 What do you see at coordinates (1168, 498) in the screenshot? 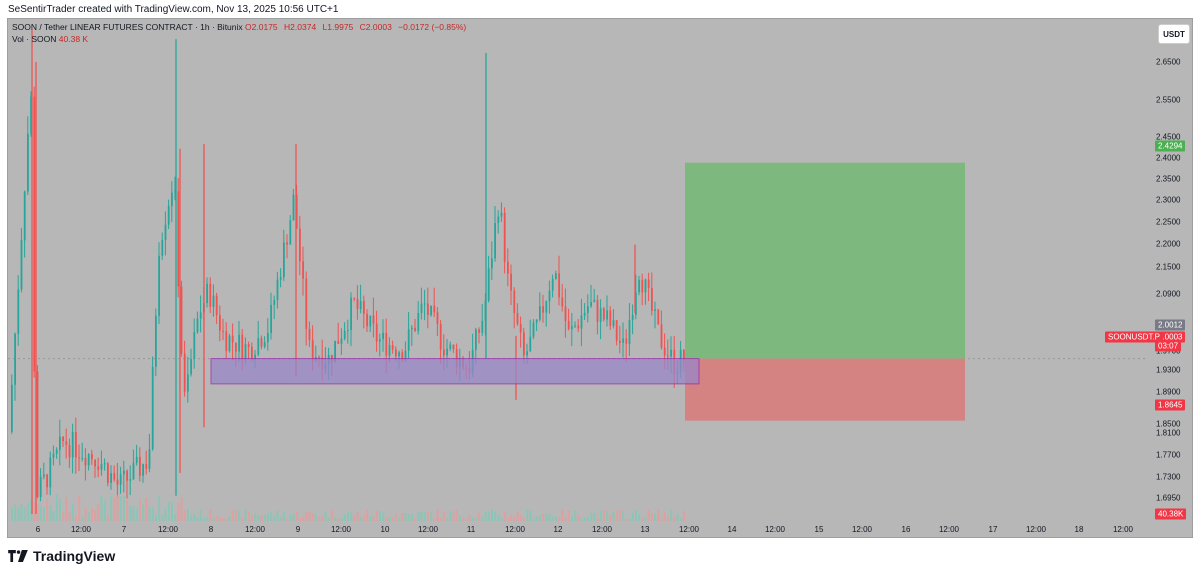
I see `price-tick: 1.6950` at bounding box center [1168, 498].